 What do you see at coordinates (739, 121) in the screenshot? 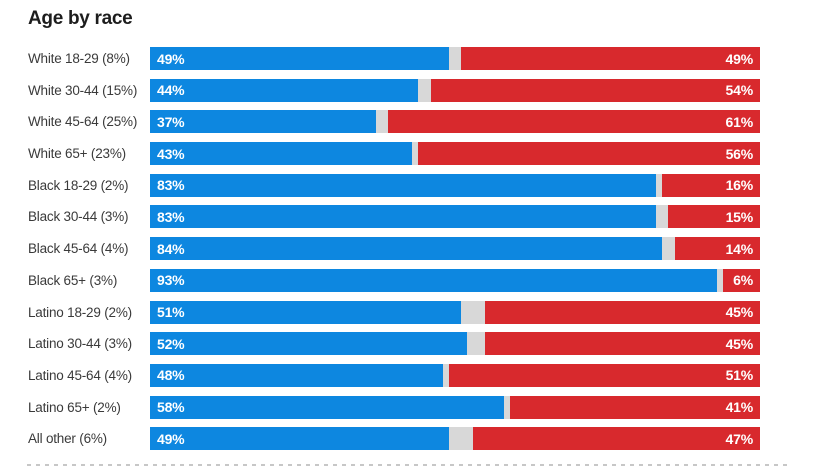
I see `red-value-label: 61%` at bounding box center [739, 121].